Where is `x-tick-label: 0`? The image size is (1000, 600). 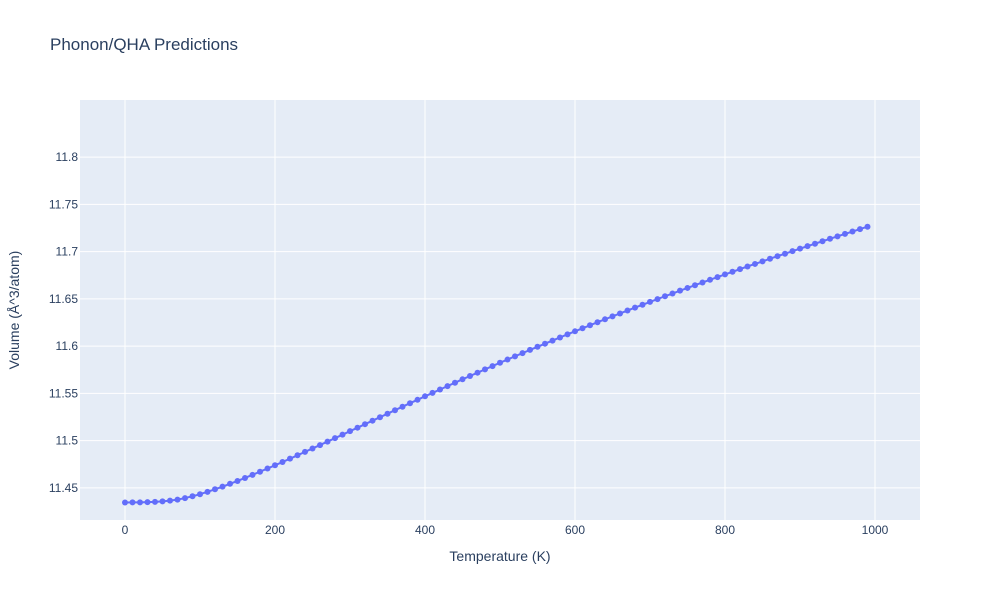
x-tick-label: 0 is located at coordinates (125, 530).